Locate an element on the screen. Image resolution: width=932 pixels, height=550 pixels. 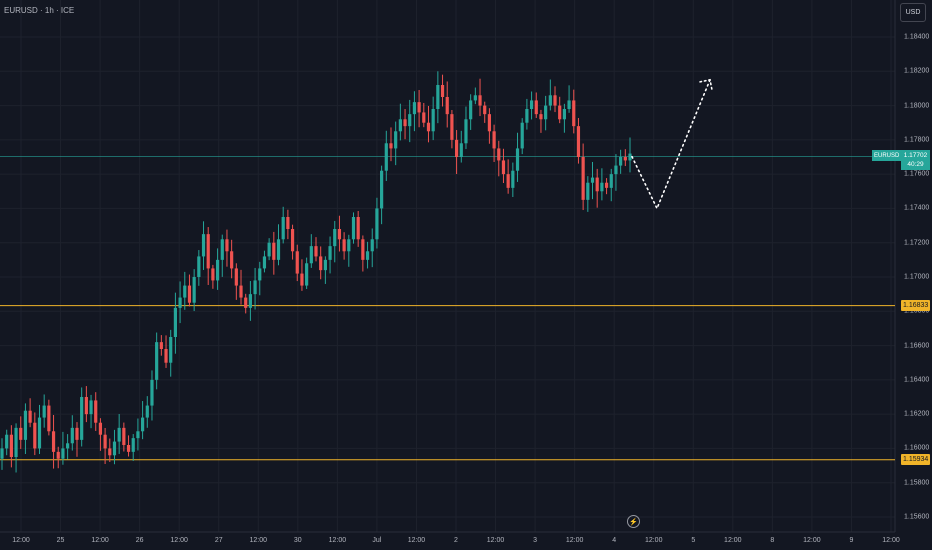
symbol-price-label: EURUSD is located at coordinates (887, 155).